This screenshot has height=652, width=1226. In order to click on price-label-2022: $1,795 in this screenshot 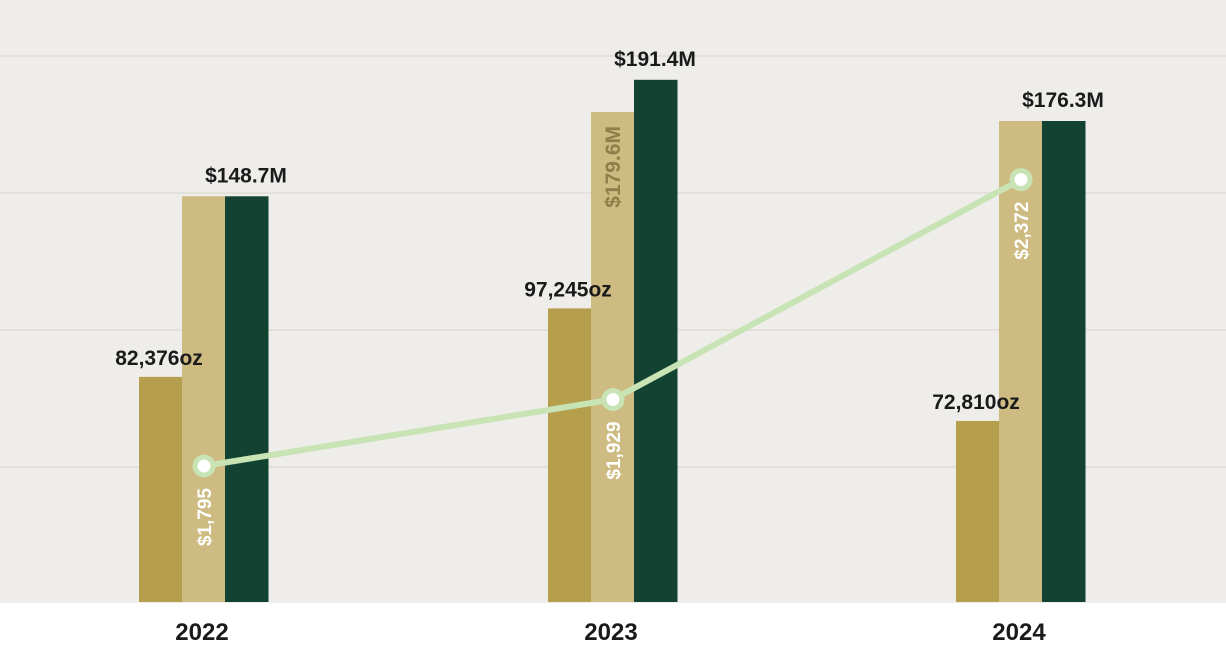, I will do `click(205, 517)`.